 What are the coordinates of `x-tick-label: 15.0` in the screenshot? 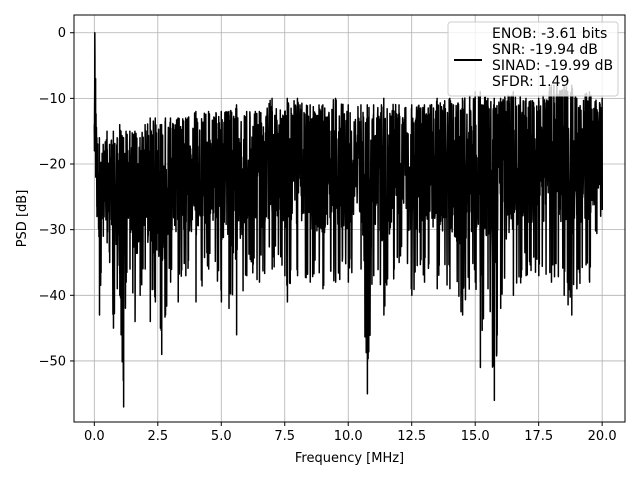 It's located at (475, 436).